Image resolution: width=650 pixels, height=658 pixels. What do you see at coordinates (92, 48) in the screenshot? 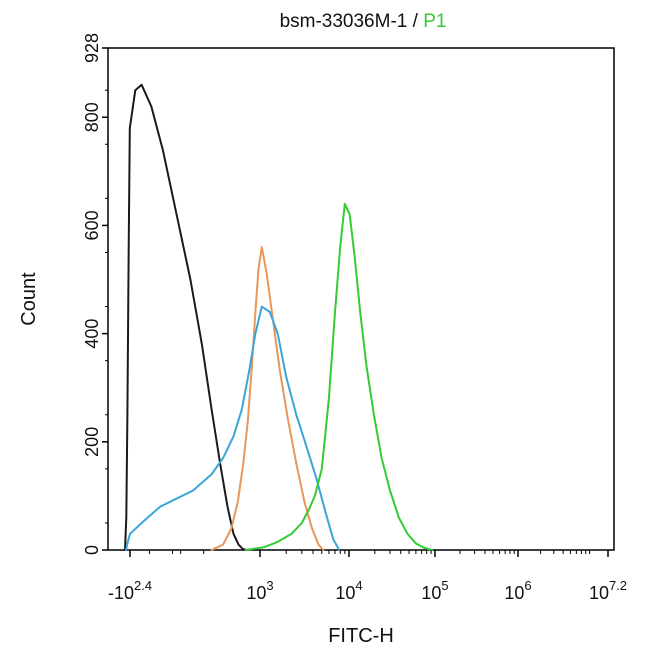
I see `y-tick-label: 928` at bounding box center [92, 48].